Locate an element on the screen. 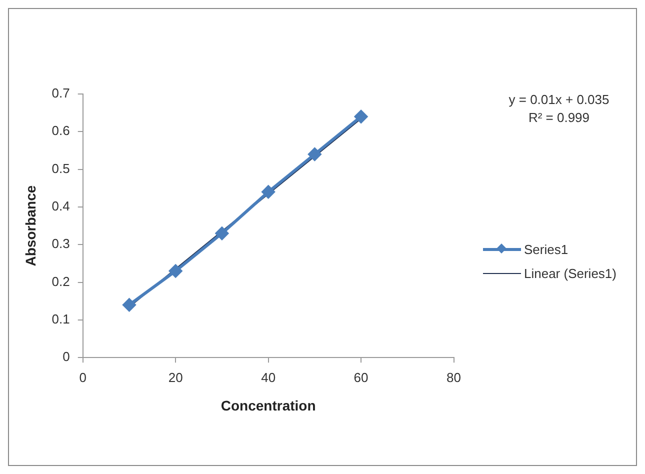  x-tick-label: 0 is located at coordinates (82, 377).